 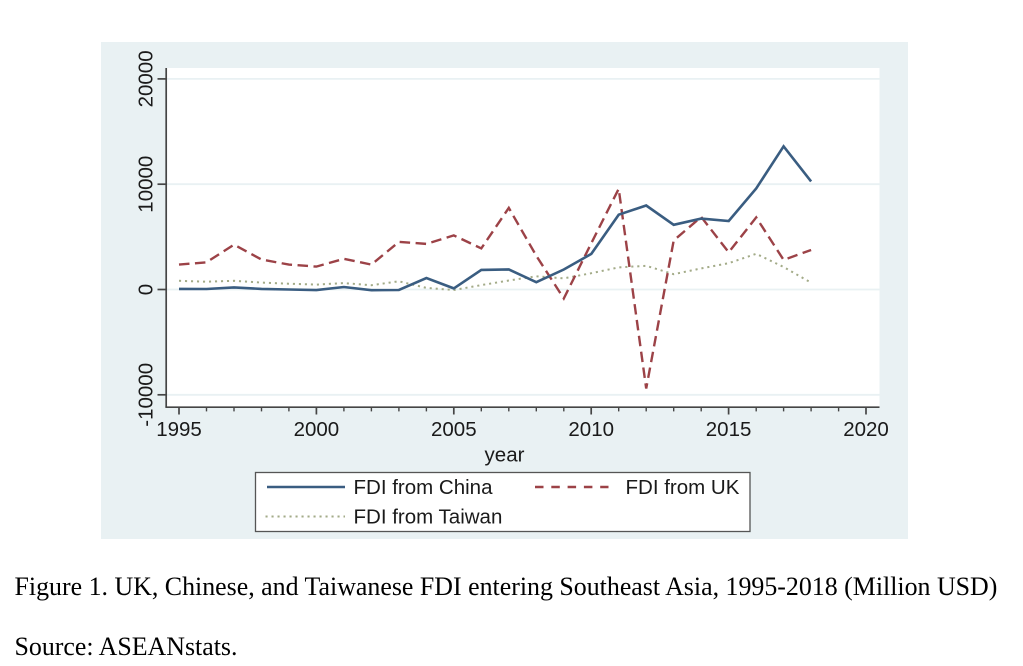 I want to click on svg-text: 1995, so click(x=179, y=429).